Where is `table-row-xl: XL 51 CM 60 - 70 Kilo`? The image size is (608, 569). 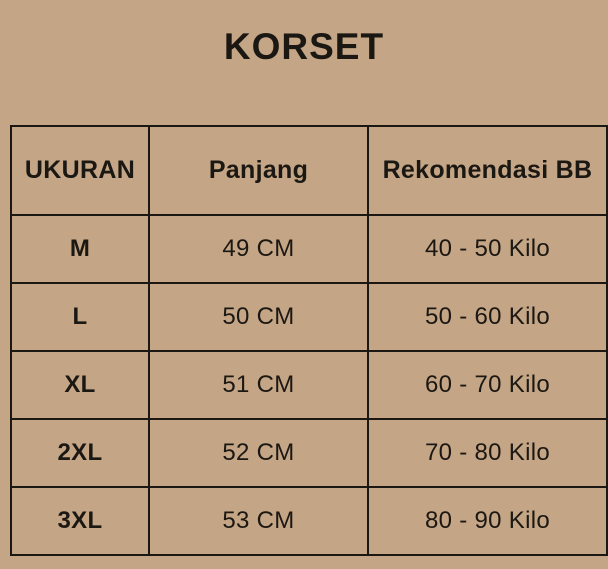
table-row-xl: XL 51 CM 60 - 70 Kilo is located at coordinates (309, 385).